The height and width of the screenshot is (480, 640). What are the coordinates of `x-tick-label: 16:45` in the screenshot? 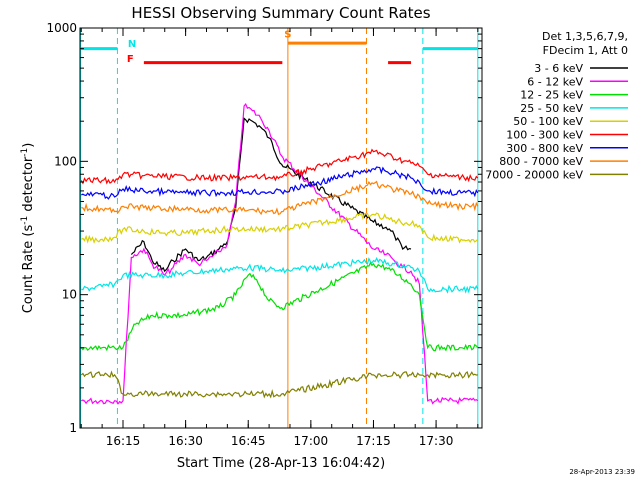 It's located at (248, 441).